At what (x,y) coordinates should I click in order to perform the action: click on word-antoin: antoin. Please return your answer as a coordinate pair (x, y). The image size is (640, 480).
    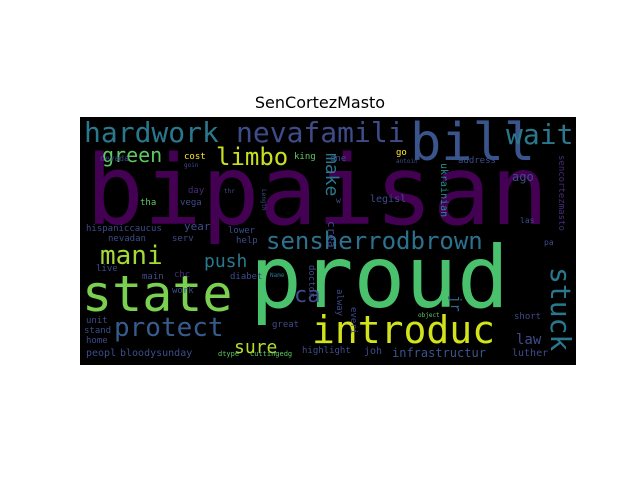
    Looking at the image, I should click on (407, 161).